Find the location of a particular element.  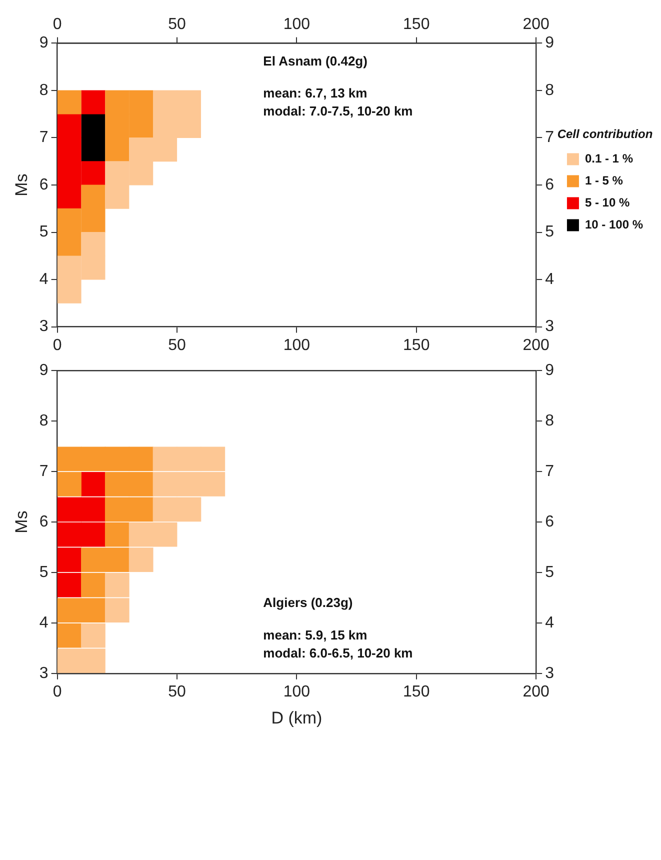

legend-label: 1 - 5 % is located at coordinates (604, 181).